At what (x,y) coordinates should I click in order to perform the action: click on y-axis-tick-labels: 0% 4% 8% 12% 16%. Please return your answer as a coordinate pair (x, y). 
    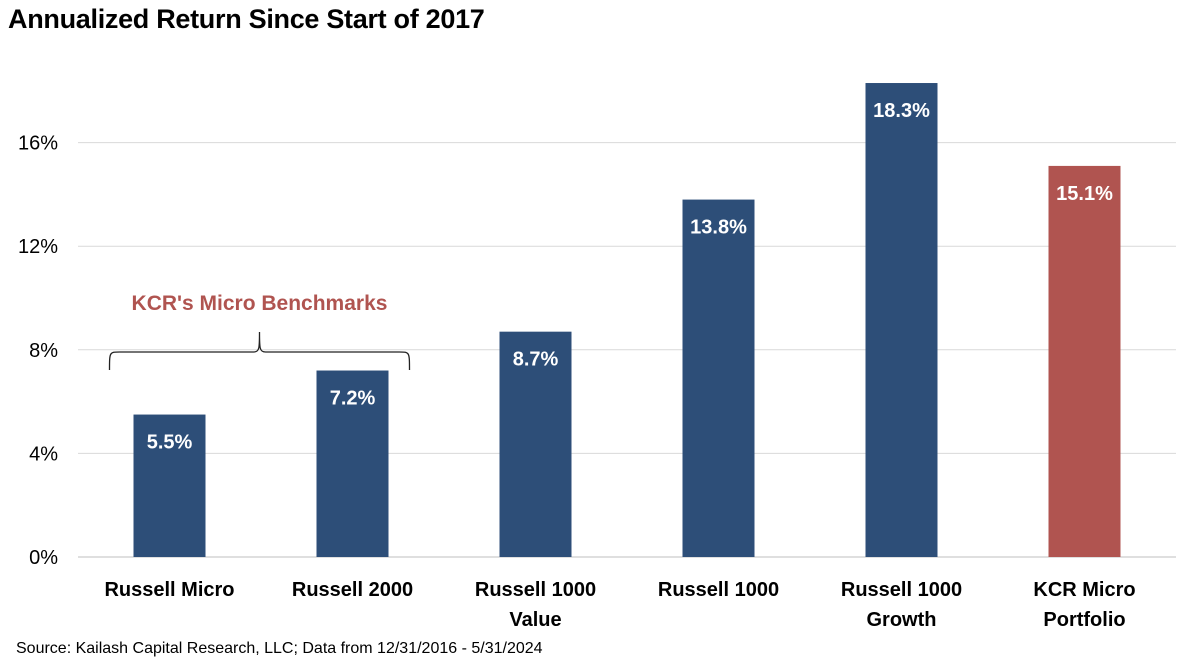
    Looking at the image, I should click on (38, 351).